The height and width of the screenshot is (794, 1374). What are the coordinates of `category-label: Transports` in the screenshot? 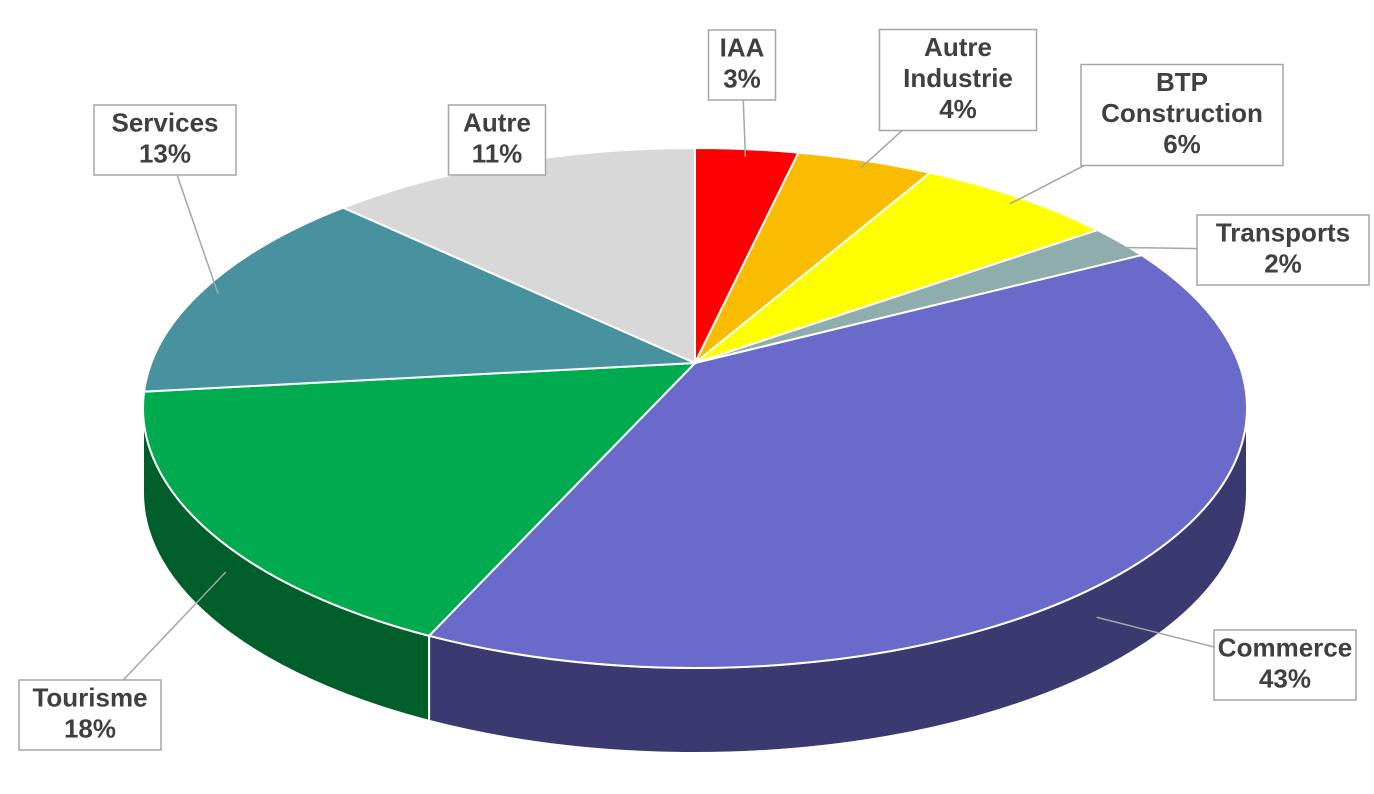 It's located at (1283, 232).